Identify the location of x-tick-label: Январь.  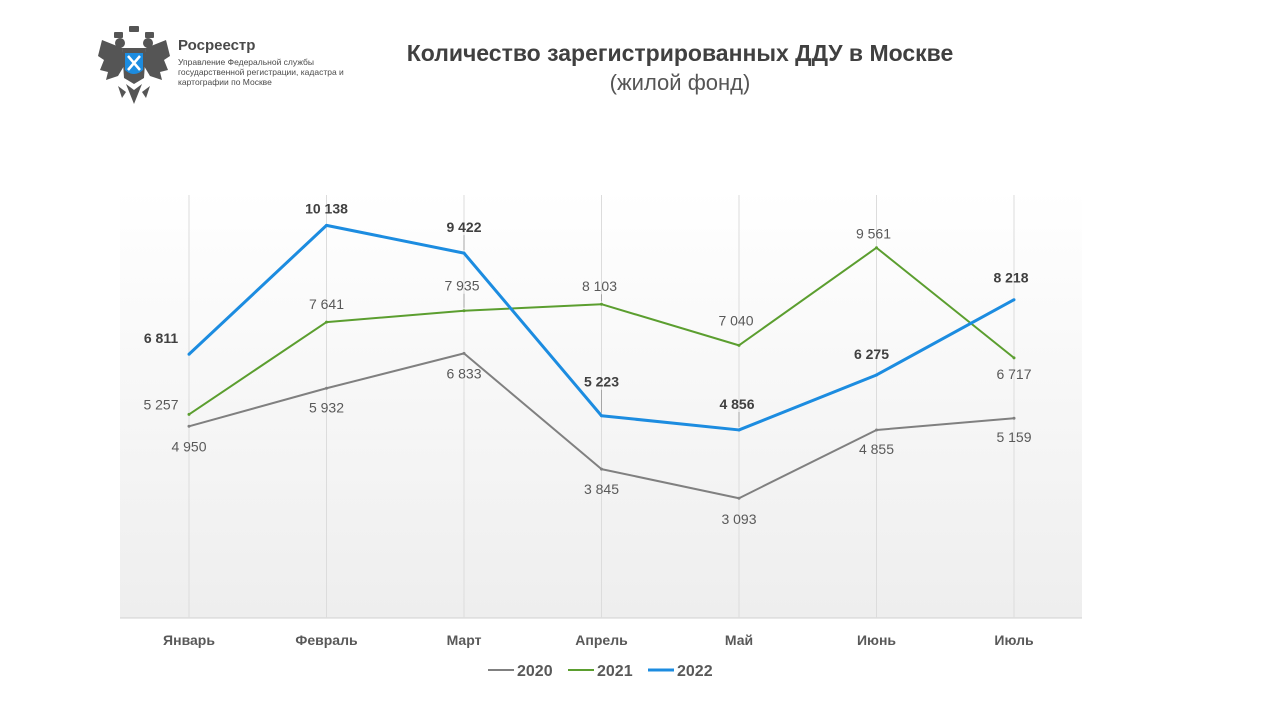
(189, 640).